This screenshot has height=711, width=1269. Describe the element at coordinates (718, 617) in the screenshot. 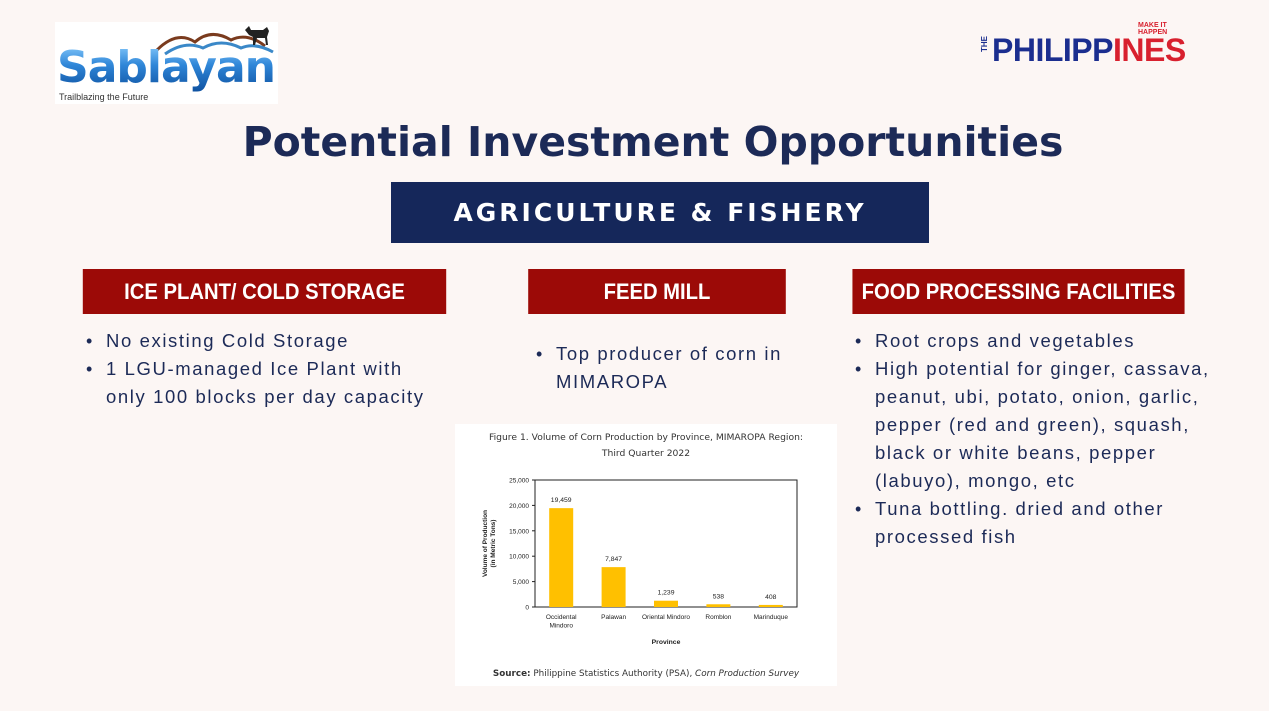

I see `x-tick-label: Romblon` at that location.